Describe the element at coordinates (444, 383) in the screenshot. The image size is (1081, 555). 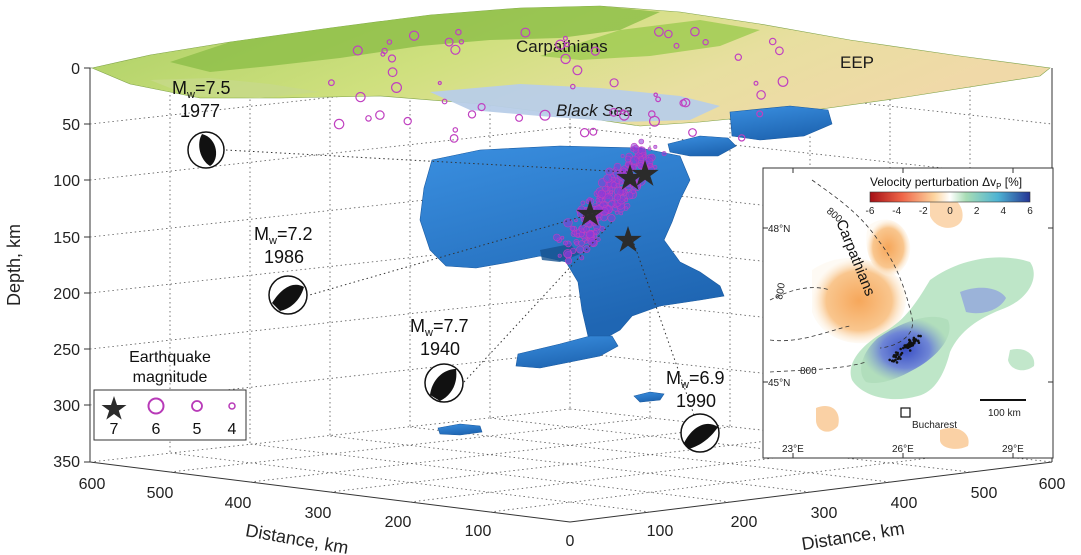
I see `focal-mechanism-1940` at that location.